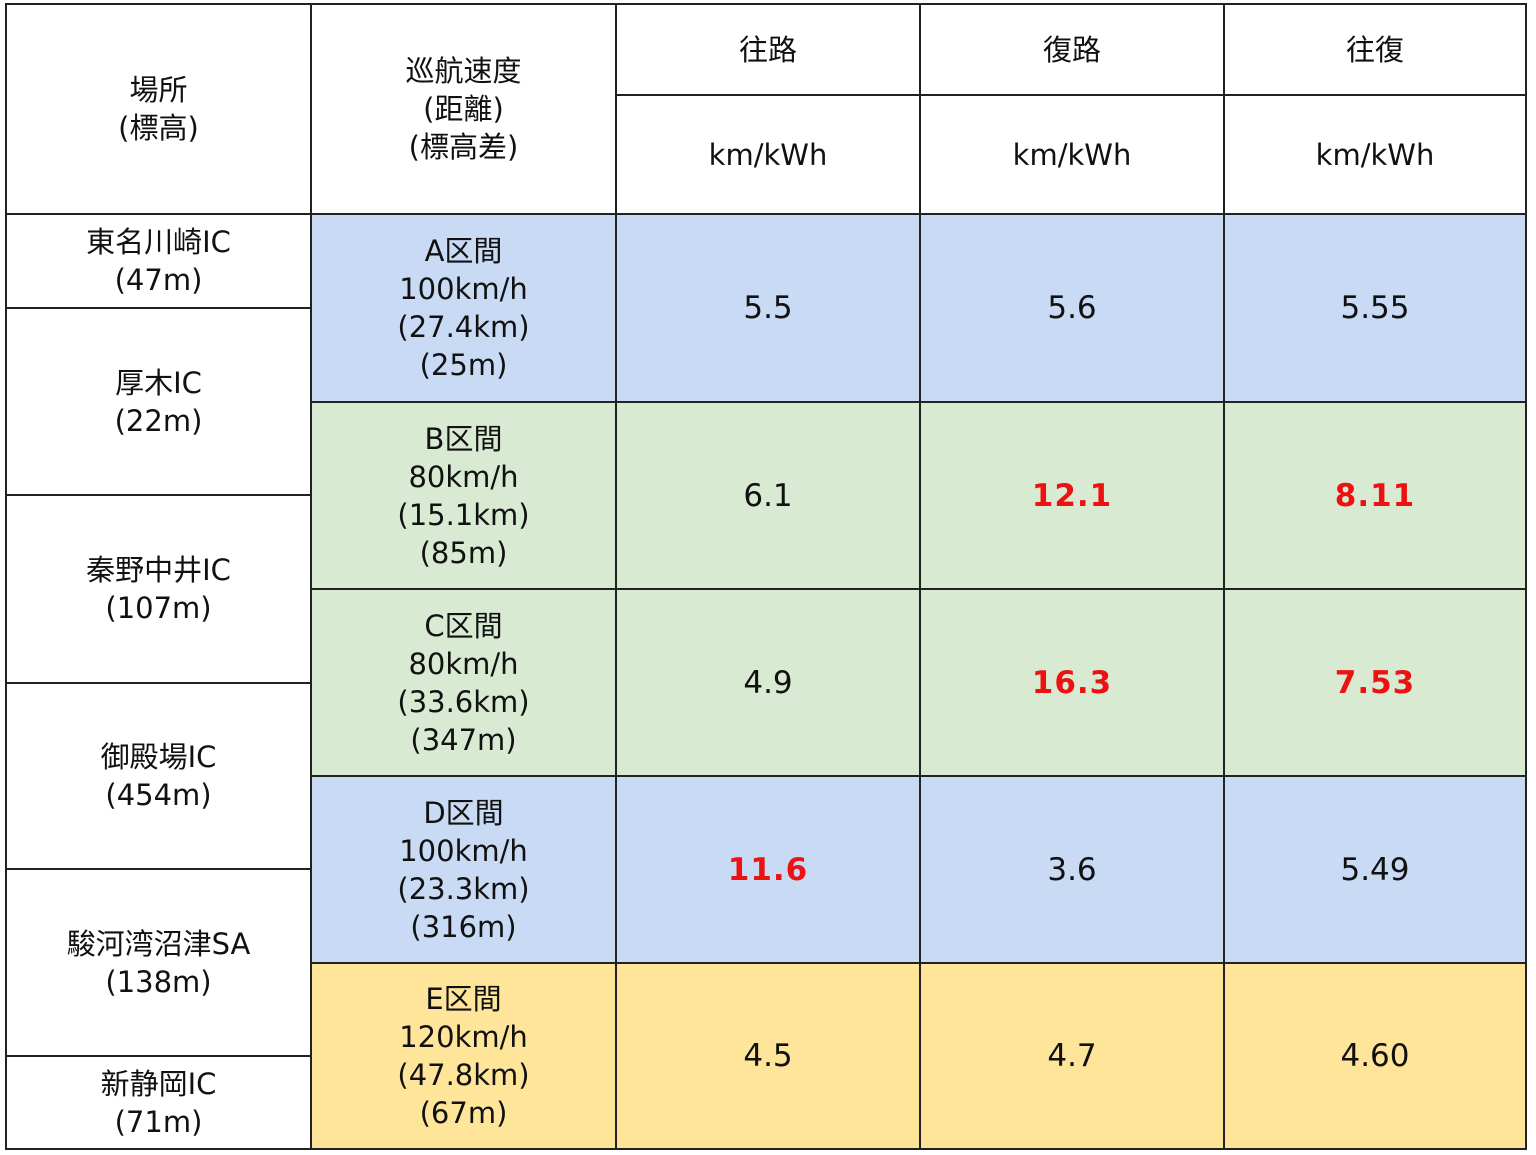 The height and width of the screenshot is (1155, 1536). I want to click on value-round-trip-e: 4.60, so click(1375, 1056).